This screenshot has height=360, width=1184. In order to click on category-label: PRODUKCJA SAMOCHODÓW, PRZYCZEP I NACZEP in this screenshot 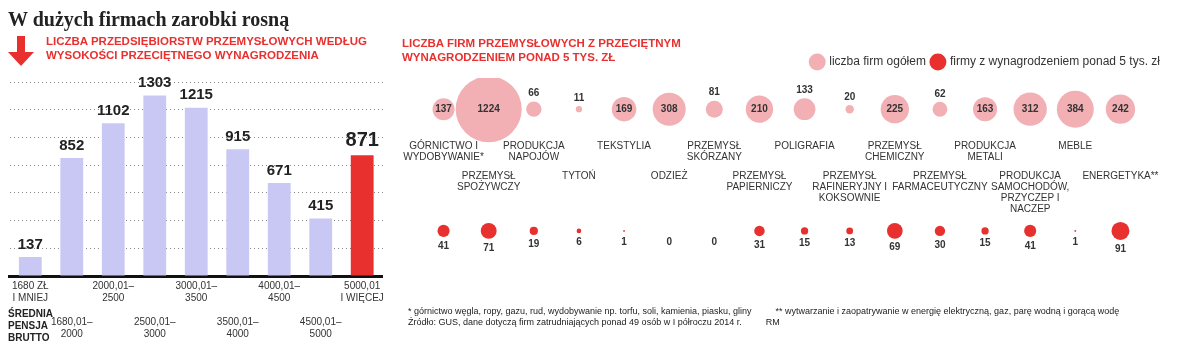, I will do `click(1030, 192)`.